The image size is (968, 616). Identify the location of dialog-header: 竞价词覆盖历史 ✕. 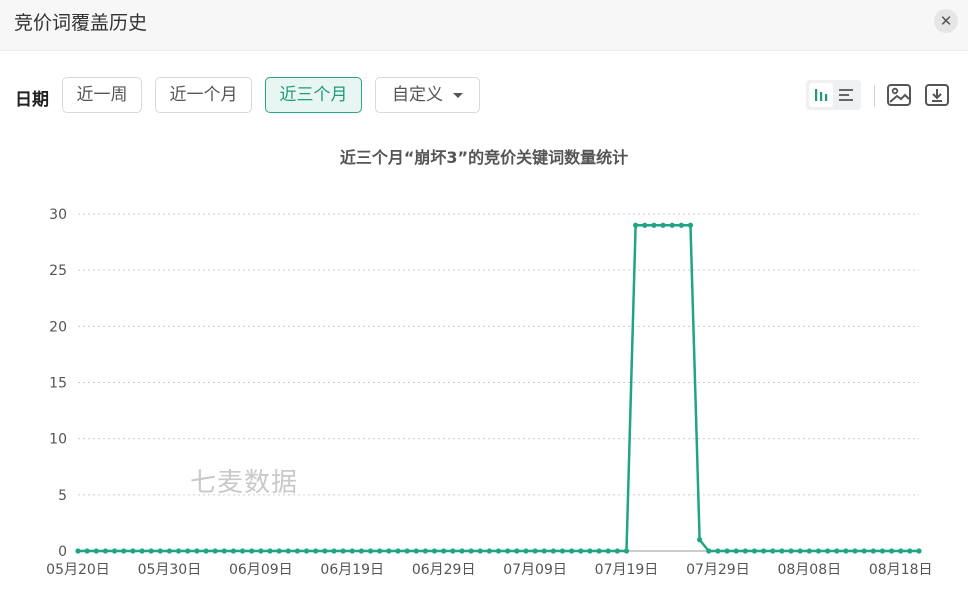
(484, 25).